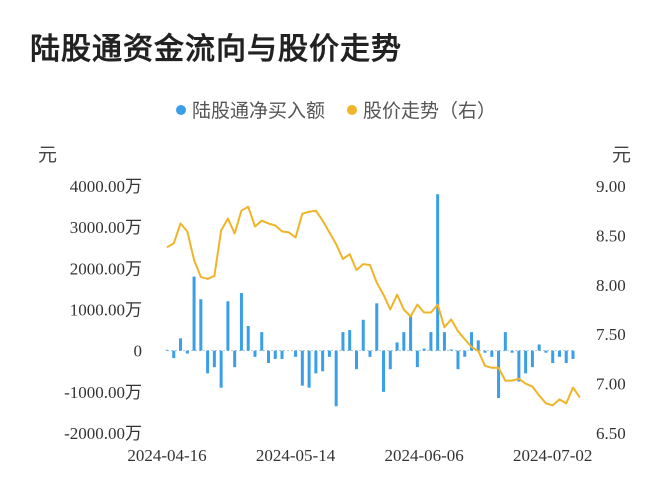  What do you see at coordinates (106, 268) in the screenshot?
I see `y-left-tick-label: 2000.00万` at bounding box center [106, 268].